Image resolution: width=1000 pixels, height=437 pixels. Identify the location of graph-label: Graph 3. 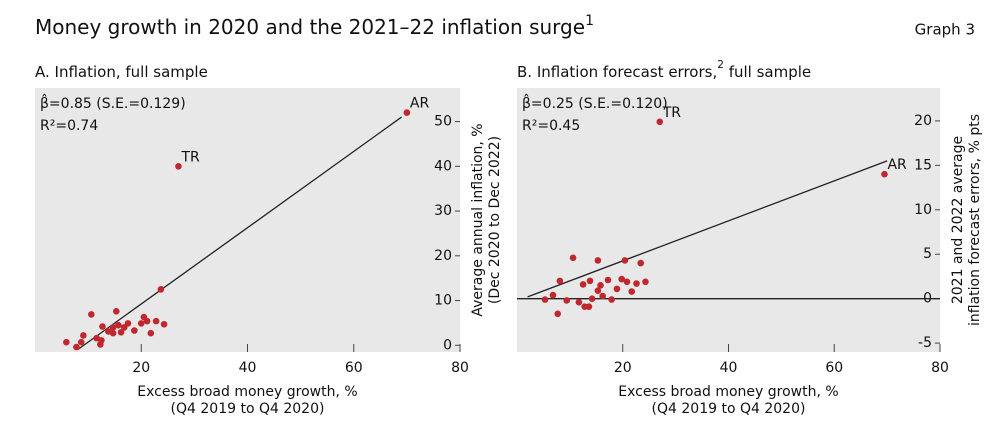
(945, 30).